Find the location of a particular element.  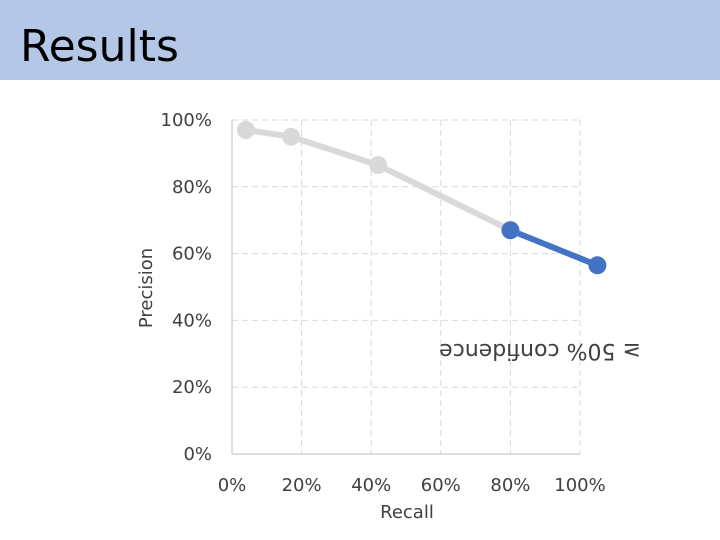

y-tick-label: 20% is located at coordinates (192, 387).